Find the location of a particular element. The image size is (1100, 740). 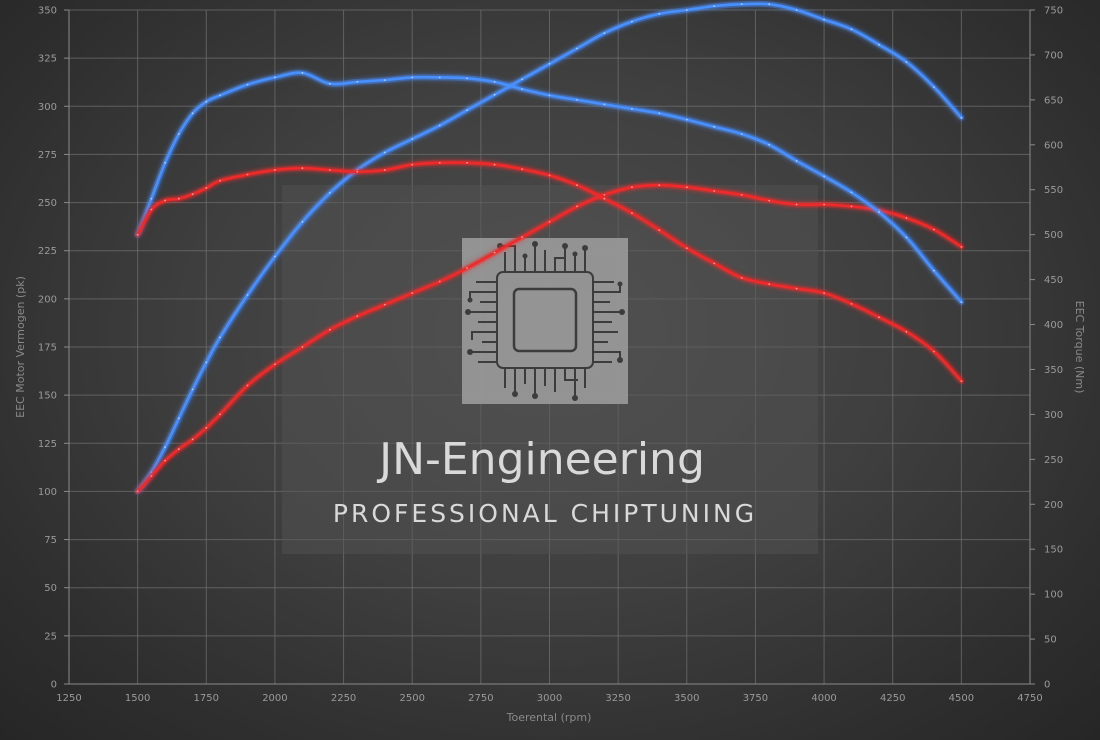

left-tick-label: 200 is located at coordinates (47, 299).